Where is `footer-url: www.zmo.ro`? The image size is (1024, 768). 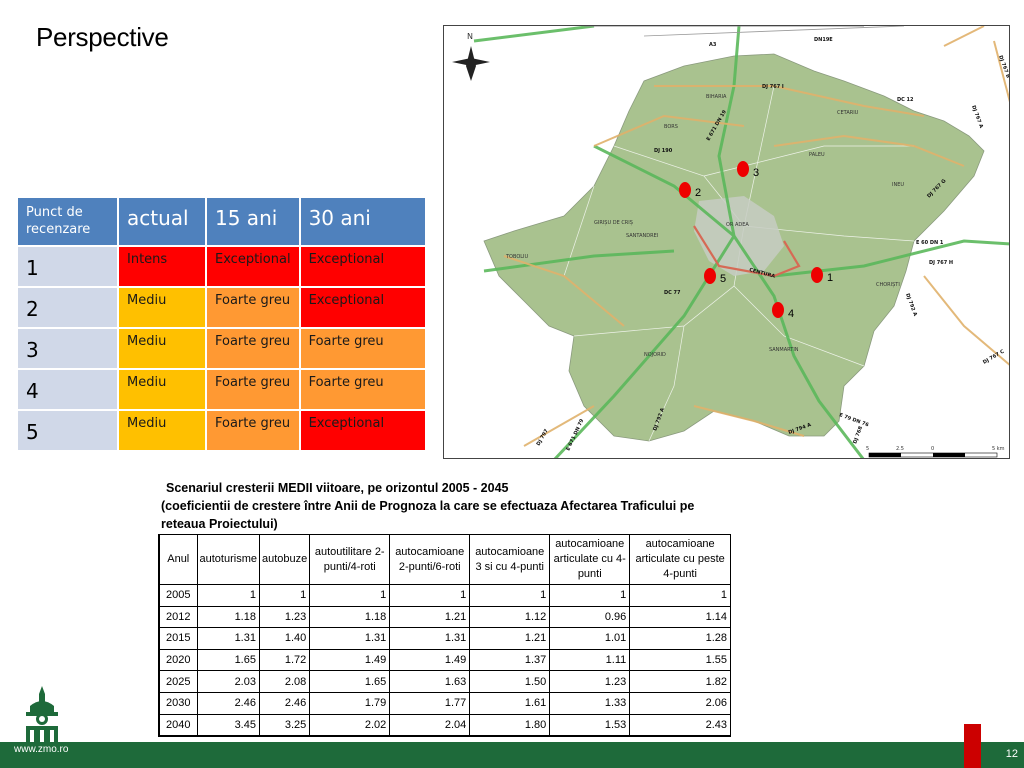
footer-url: www.zmo.ro is located at coordinates (41, 749).